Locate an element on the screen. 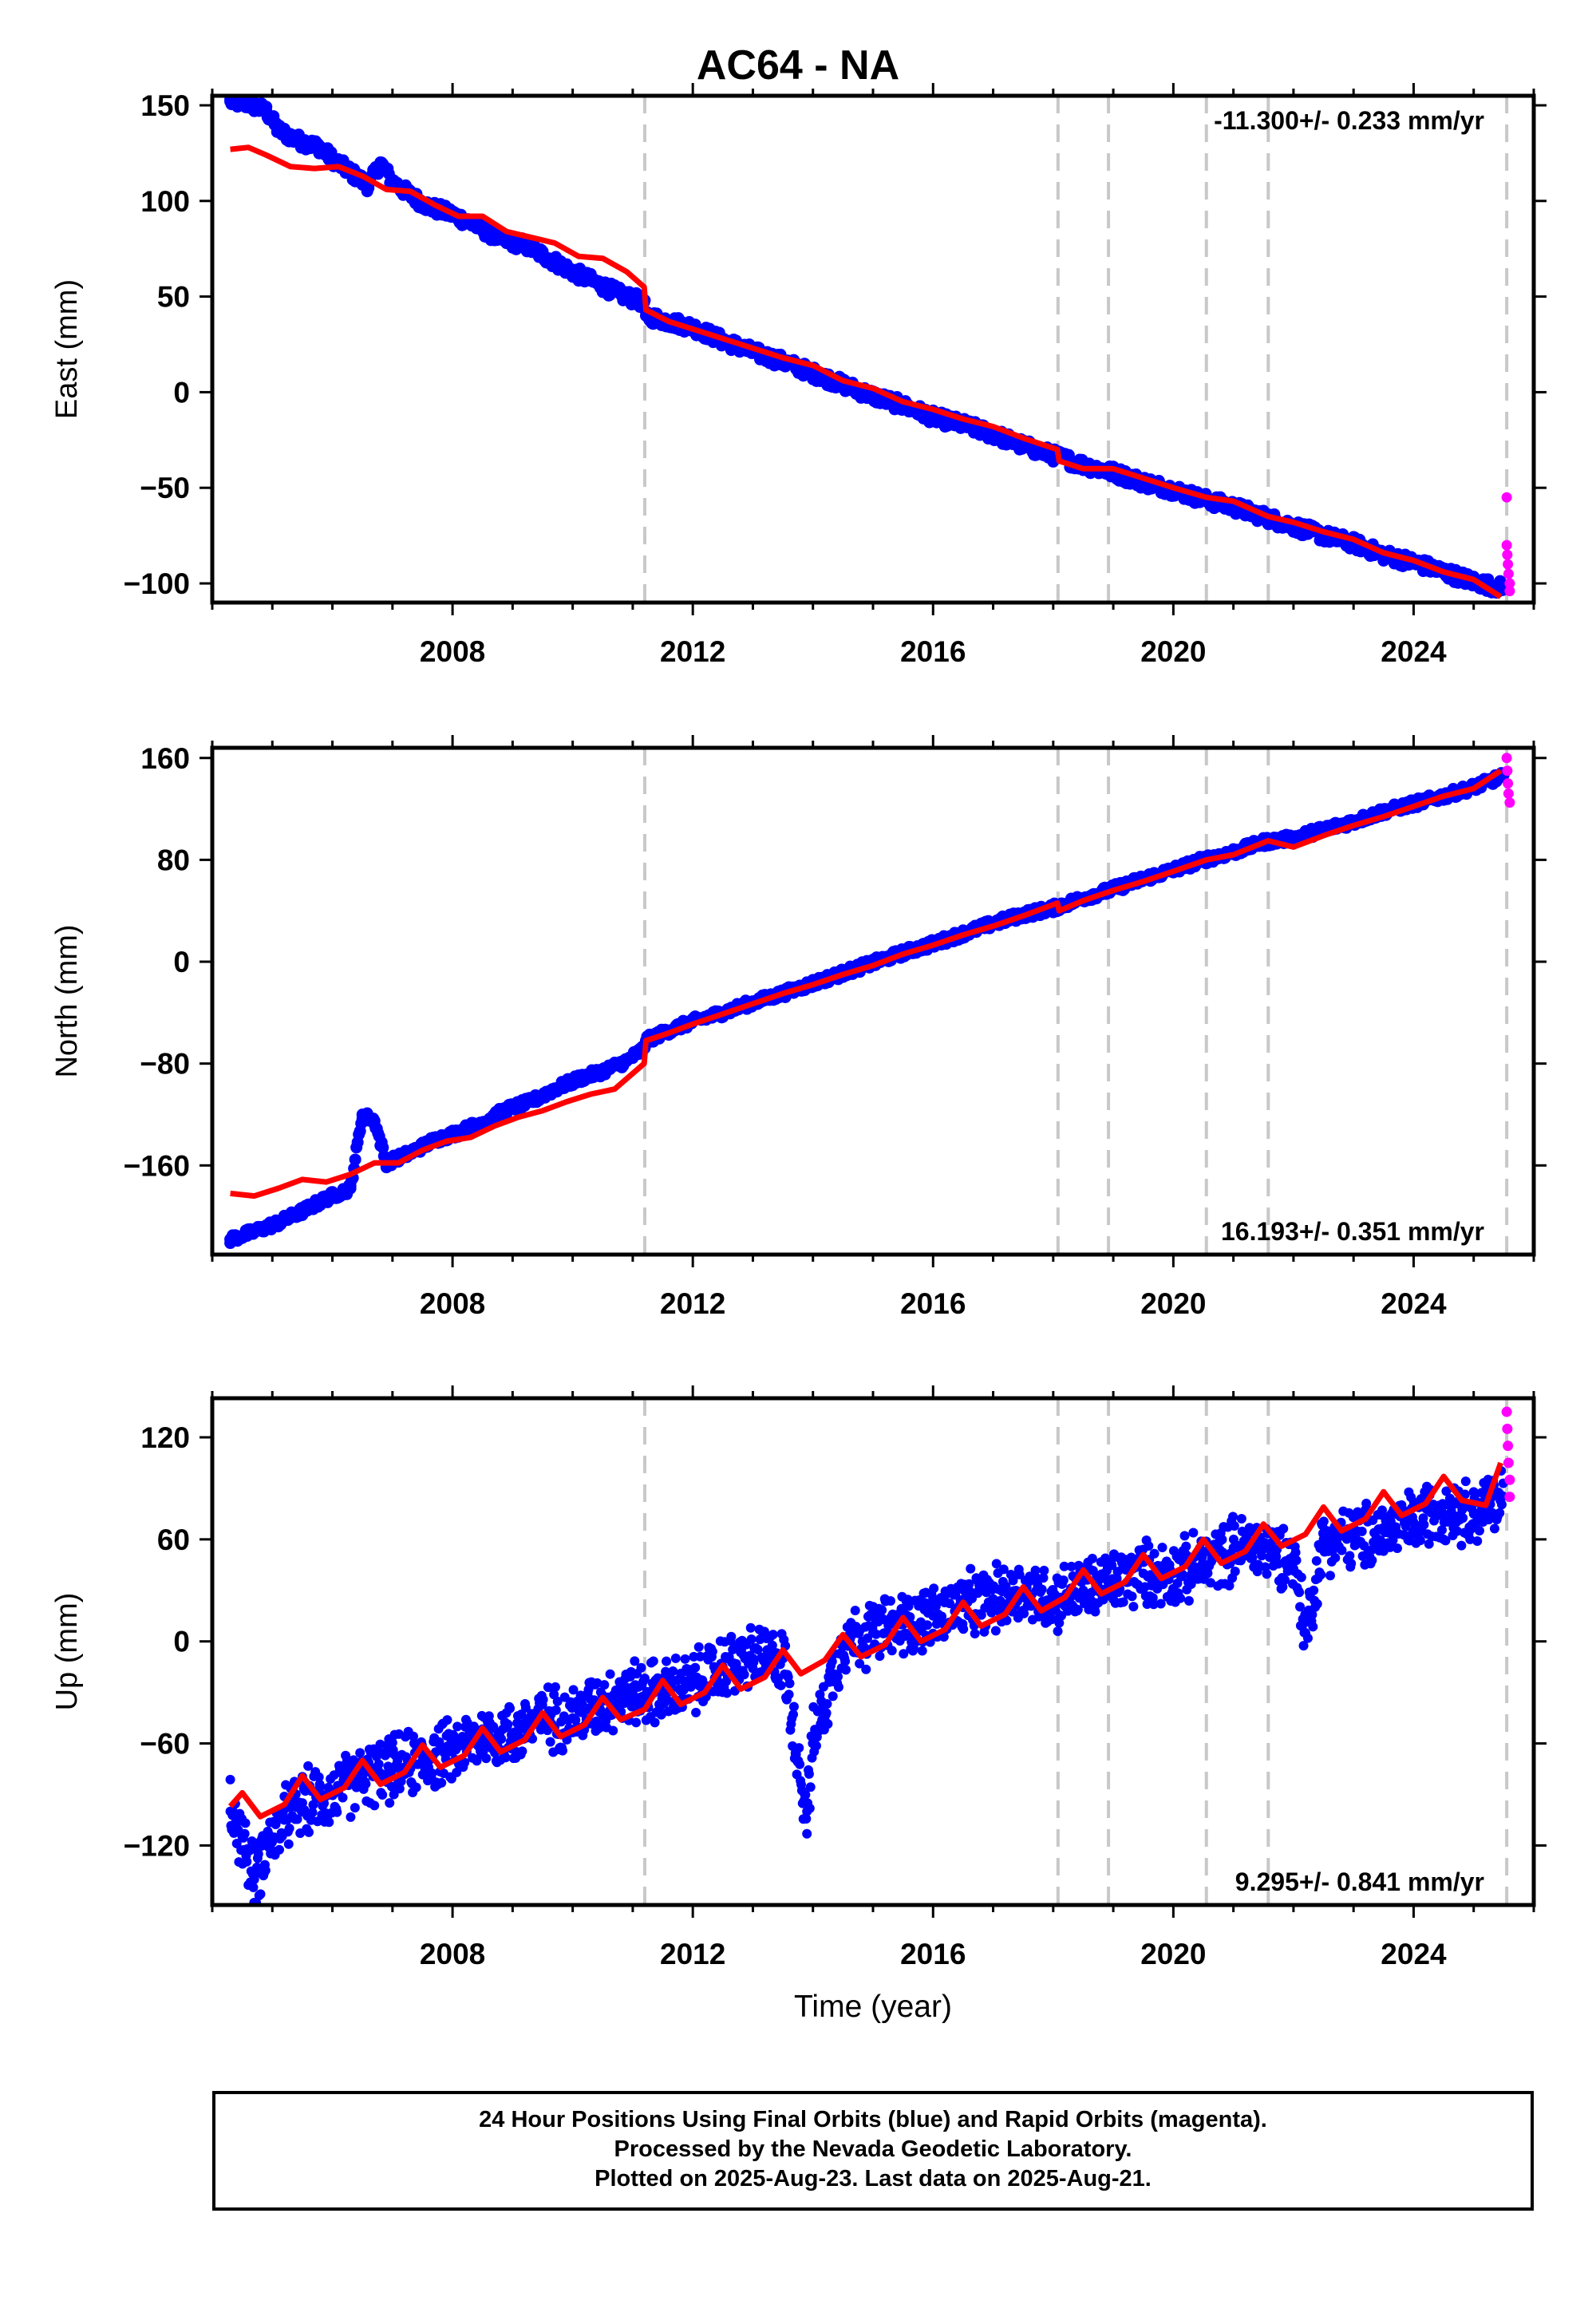  y-tick-label: −60 is located at coordinates (165, 1744).